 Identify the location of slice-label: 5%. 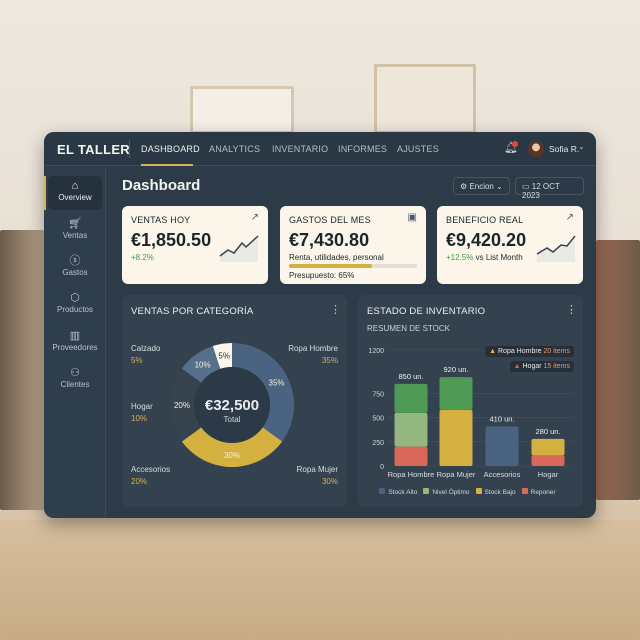
(224, 356).